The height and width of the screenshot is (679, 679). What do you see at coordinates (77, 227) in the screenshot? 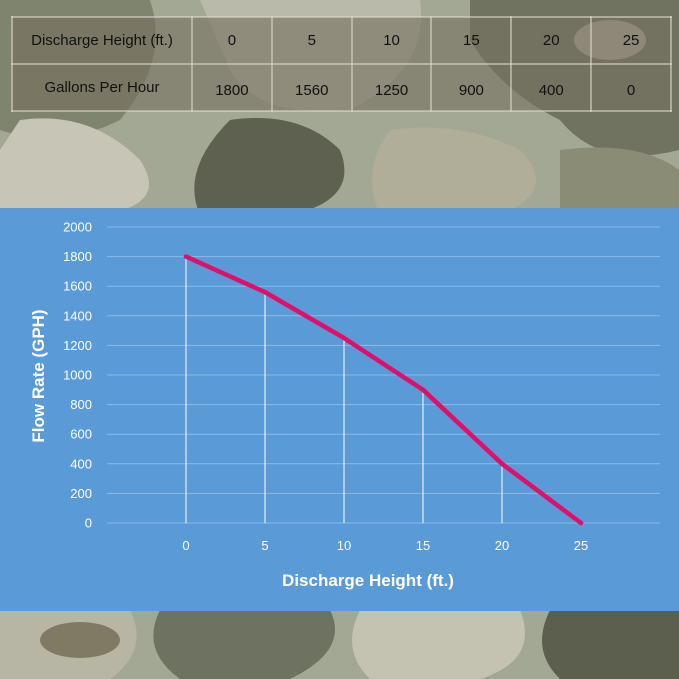
I see `y-tick-label: 2000` at bounding box center [77, 227].